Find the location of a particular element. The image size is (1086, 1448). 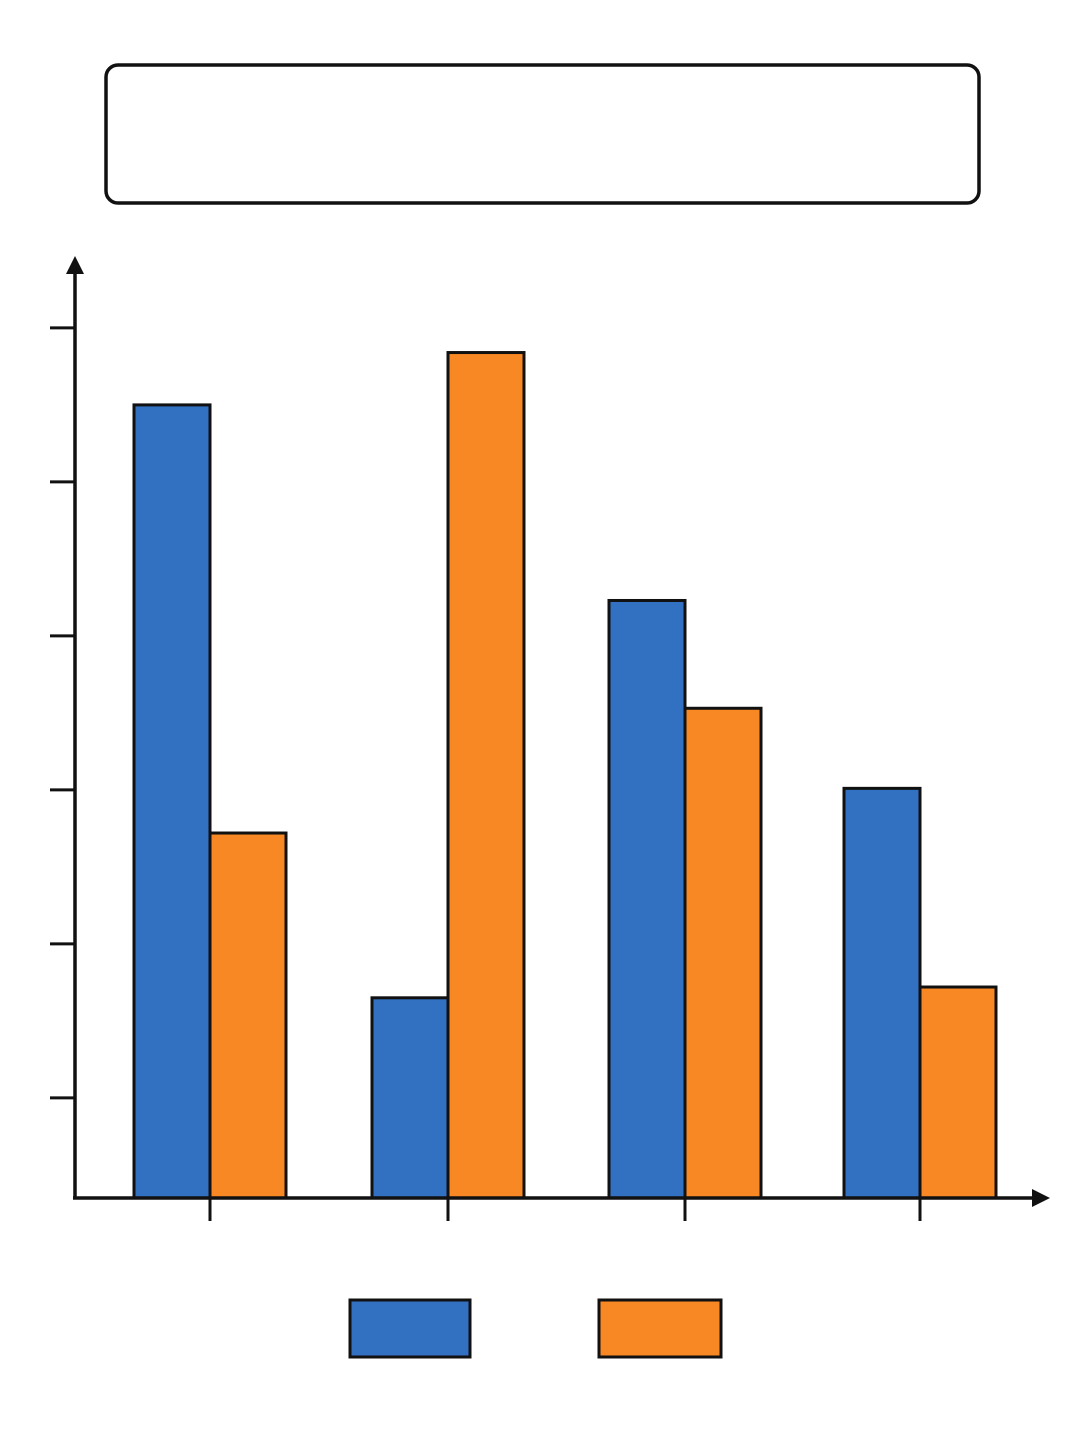

chart-title-box is located at coordinates (542, 134).